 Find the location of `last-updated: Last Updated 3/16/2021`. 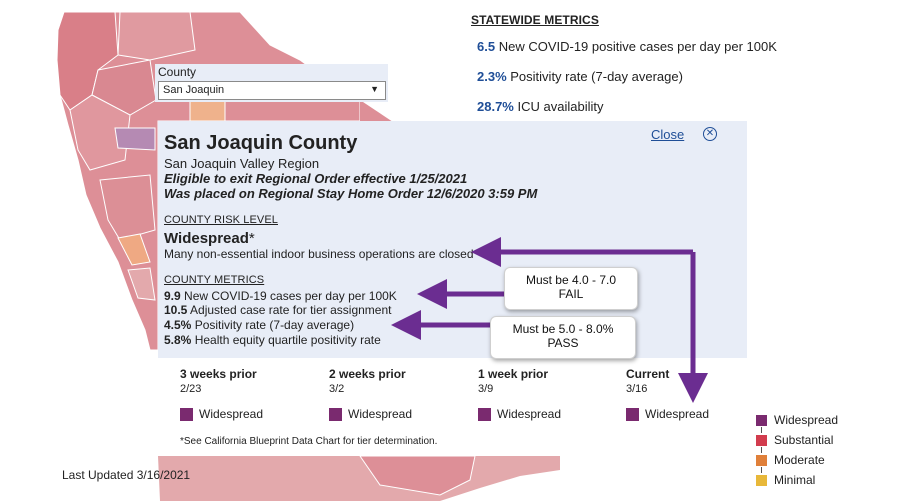

last-updated: Last Updated 3/16/2021 is located at coordinates (126, 475).